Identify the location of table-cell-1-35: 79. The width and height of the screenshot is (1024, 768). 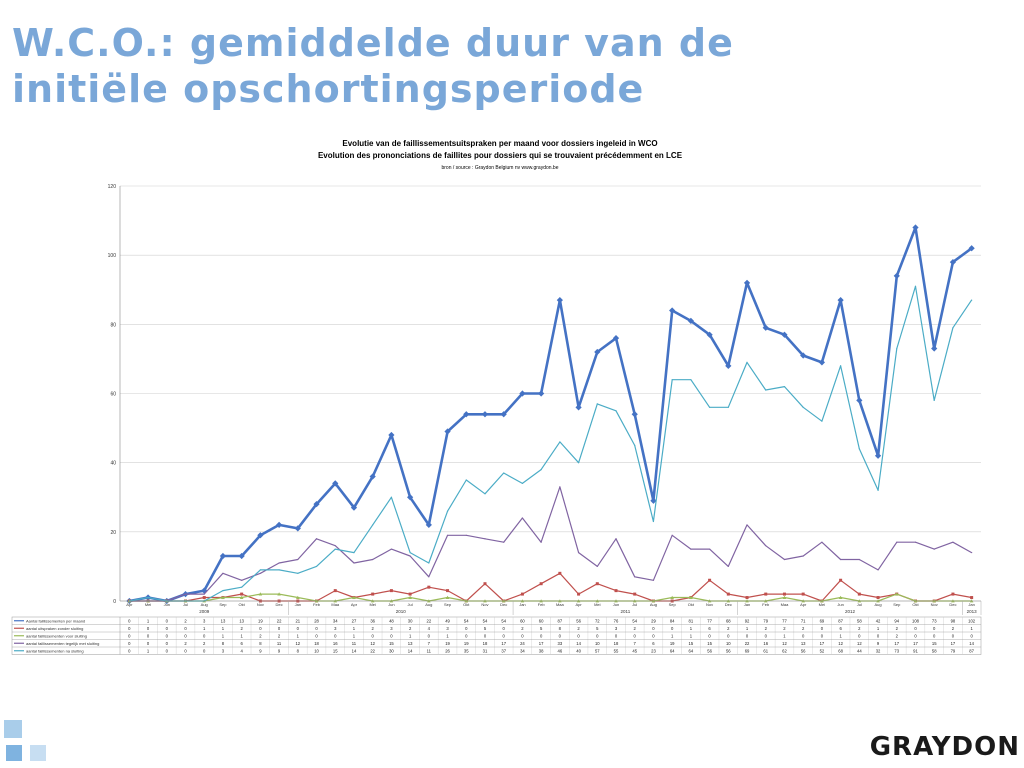
(765, 620).